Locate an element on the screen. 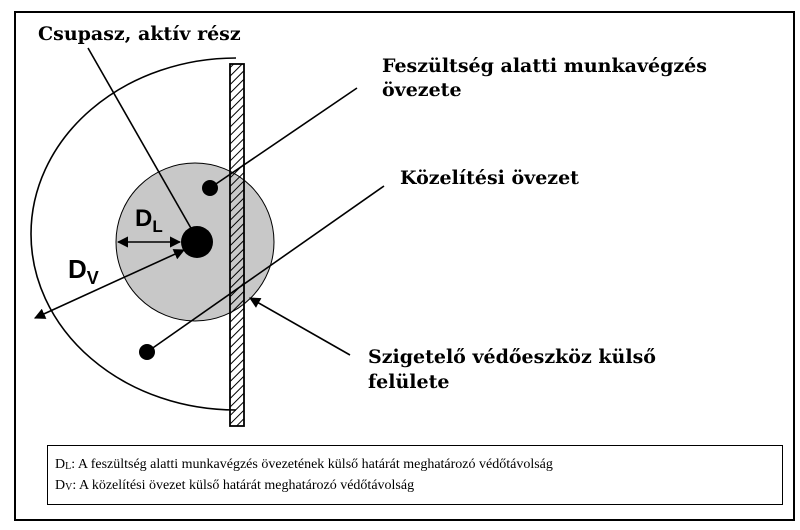 This screenshot has width=800, height=530. dv-symbol: DV is located at coordinates (83, 271).